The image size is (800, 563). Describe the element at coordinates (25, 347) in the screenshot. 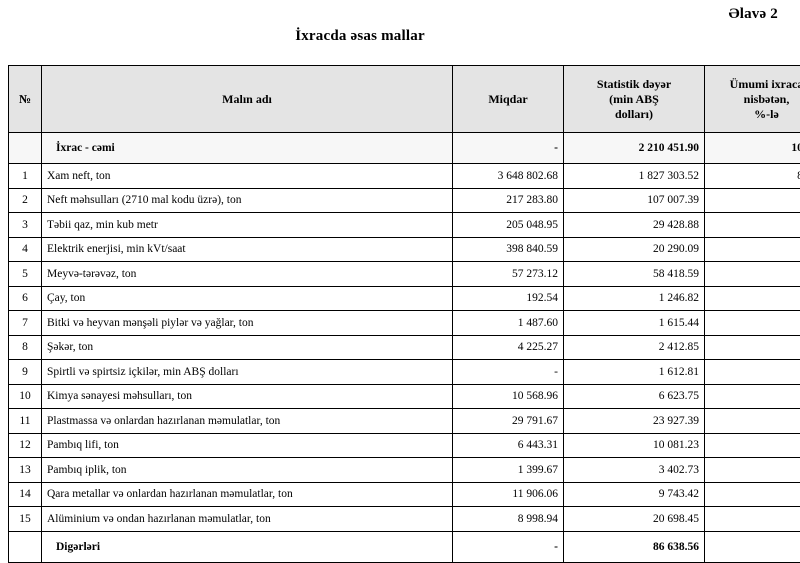

I see `cell-no: 8` at that location.